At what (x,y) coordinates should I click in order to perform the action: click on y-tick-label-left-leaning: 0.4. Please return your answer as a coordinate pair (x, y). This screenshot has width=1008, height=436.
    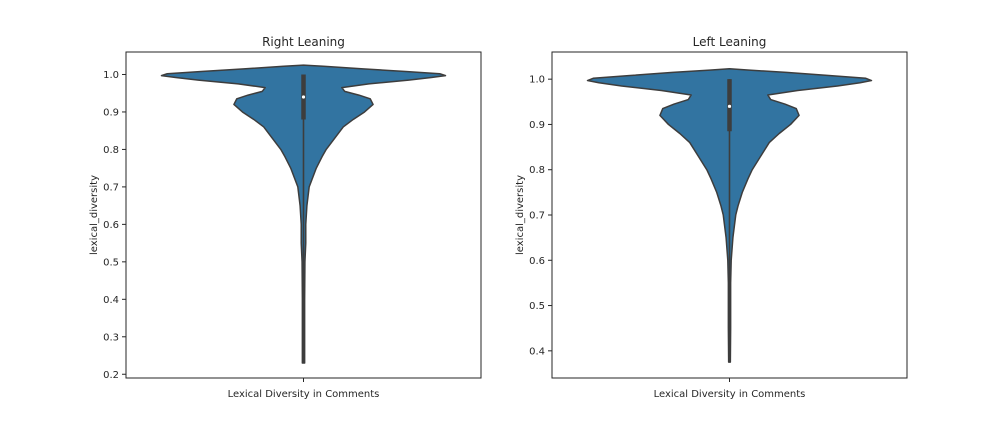
    Looking at the image, I should click on (537, 351).